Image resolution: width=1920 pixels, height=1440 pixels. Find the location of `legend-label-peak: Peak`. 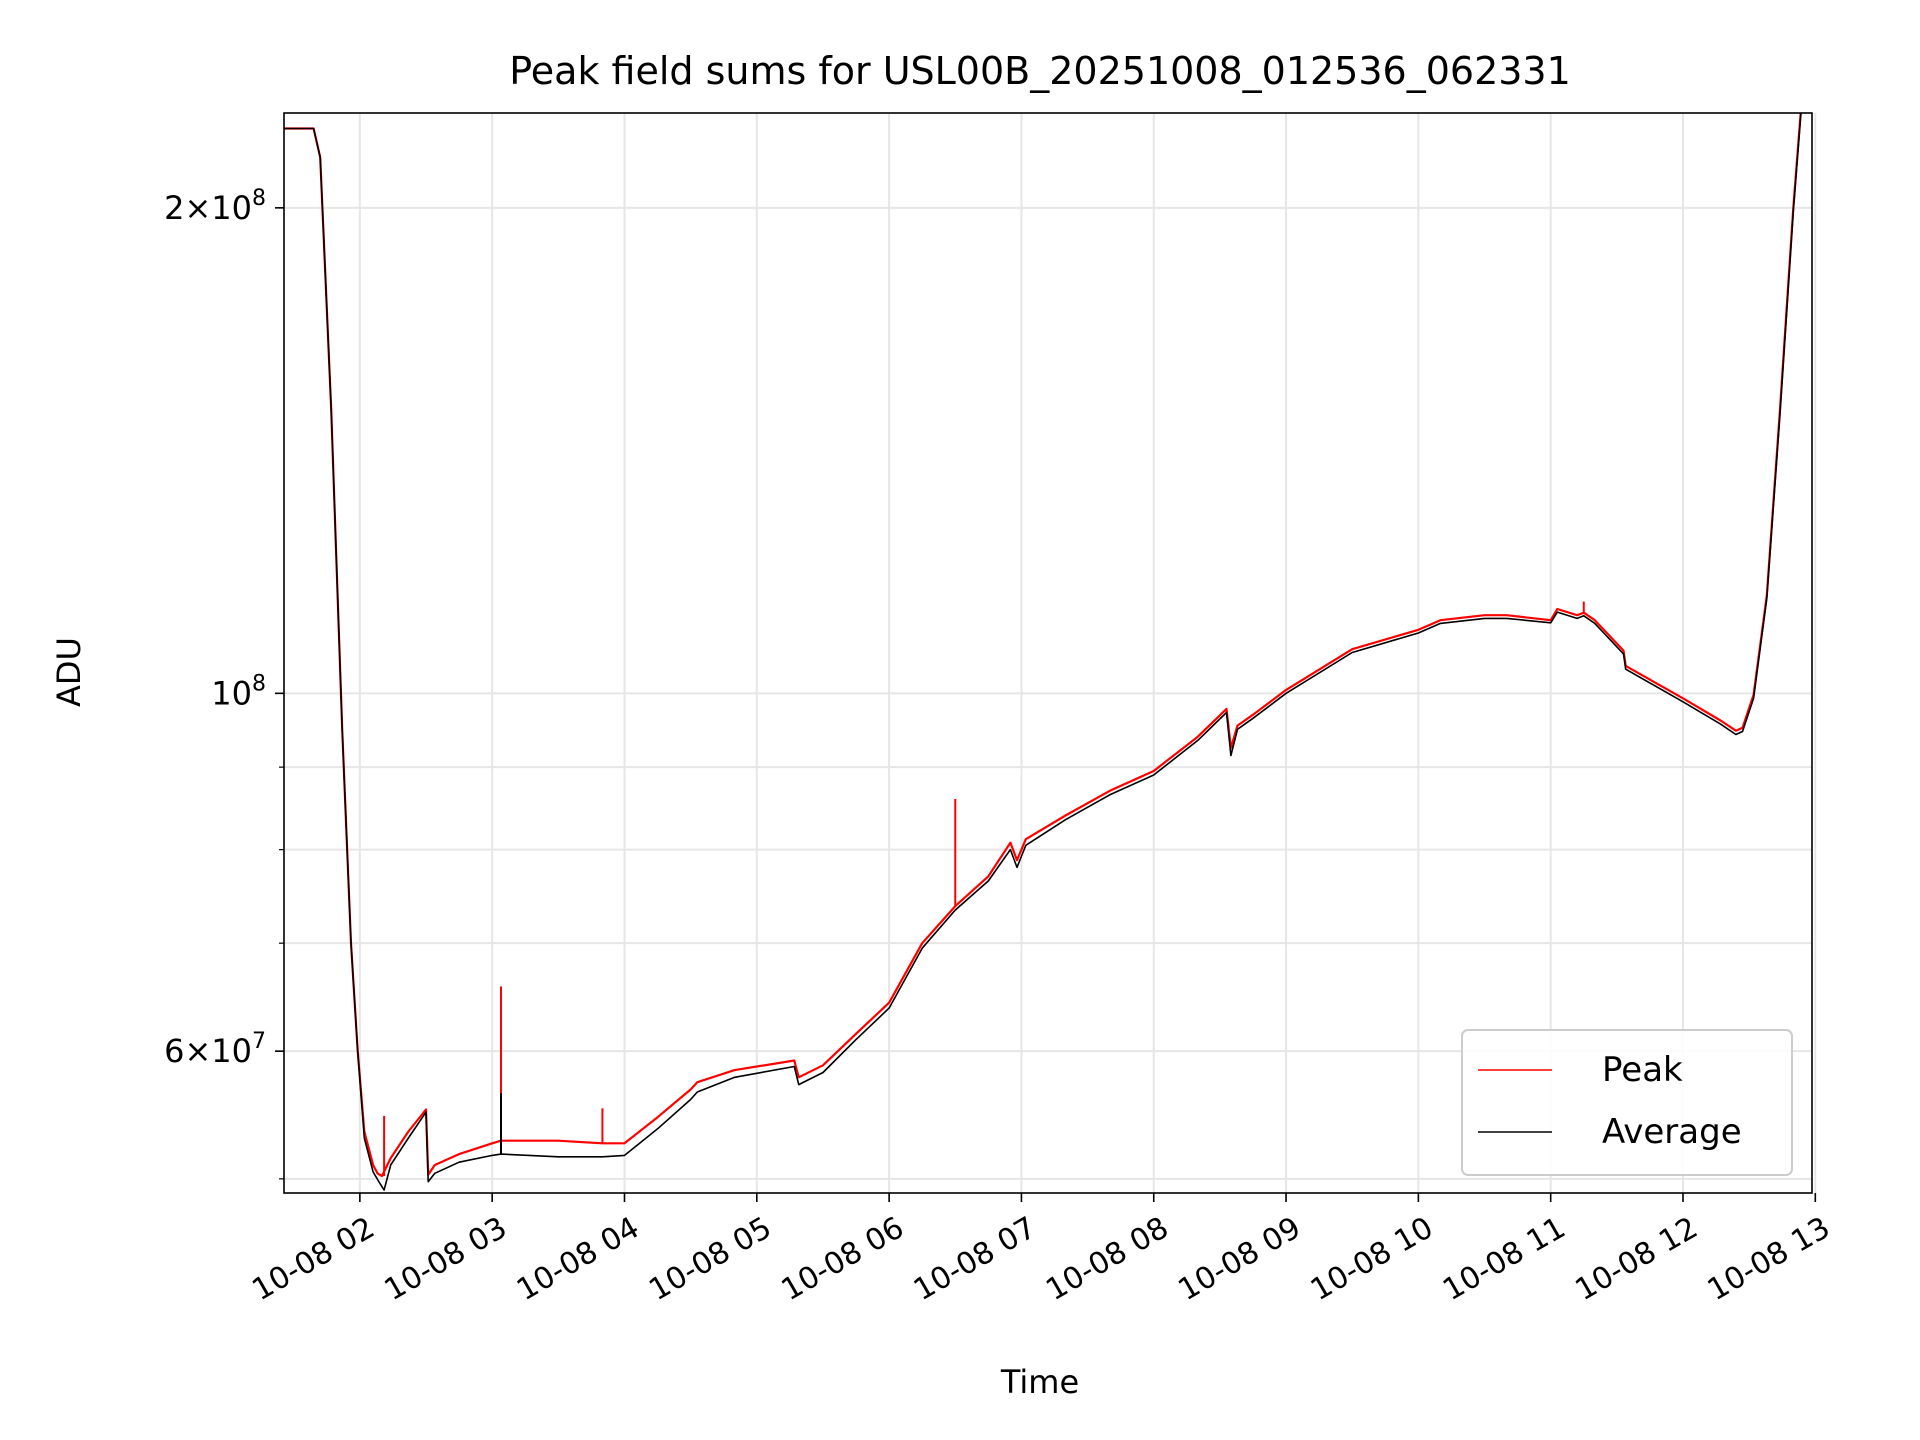

legend-label-peak: Peak is located at coordinates (1642, 1070).